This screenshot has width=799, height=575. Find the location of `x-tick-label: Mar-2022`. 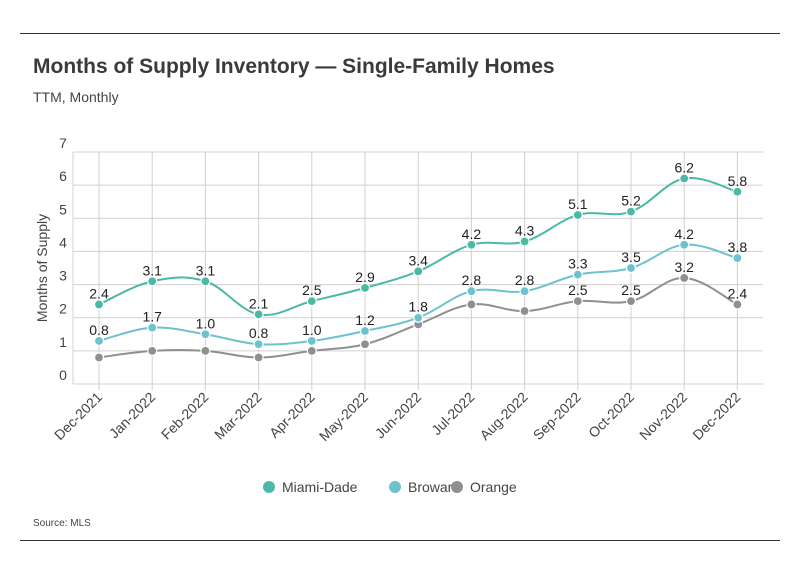

x-tick-label: Mar-2022 is located at coordinates (238, 416).